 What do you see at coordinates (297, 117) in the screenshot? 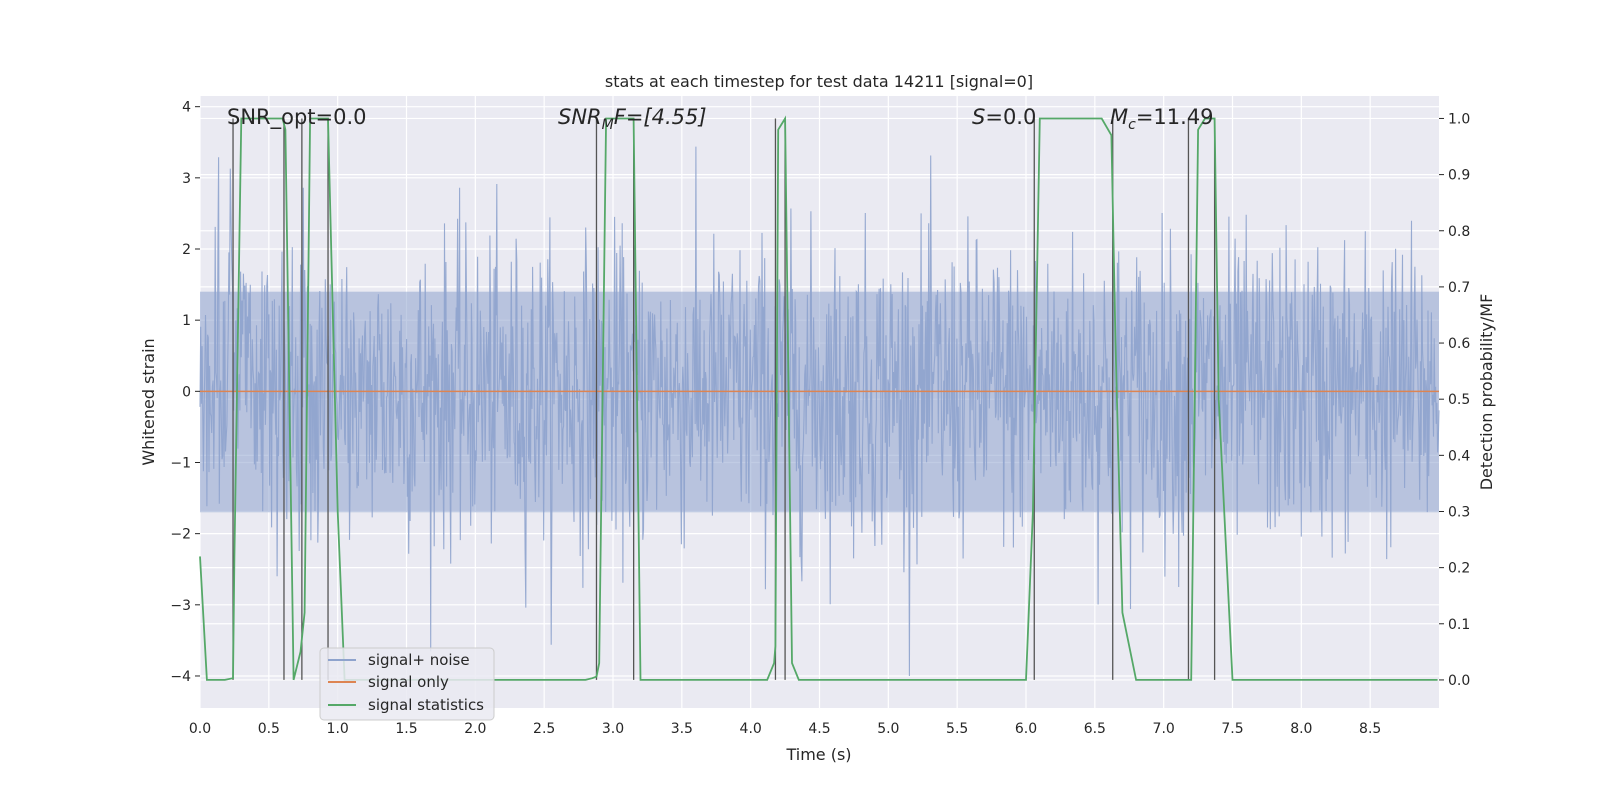
I see `annotation-snr-opt: SNR_opt=0.0` at bounding box center [297, 117].